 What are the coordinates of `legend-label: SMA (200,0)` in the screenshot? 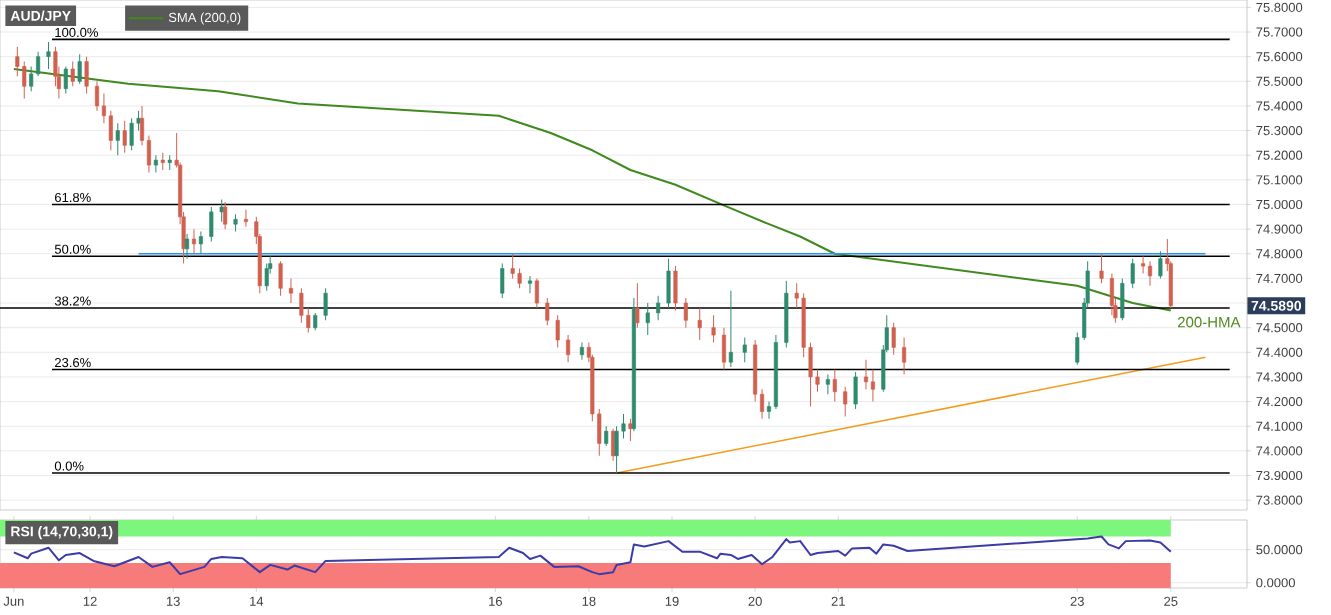 It's located at (204, 18).